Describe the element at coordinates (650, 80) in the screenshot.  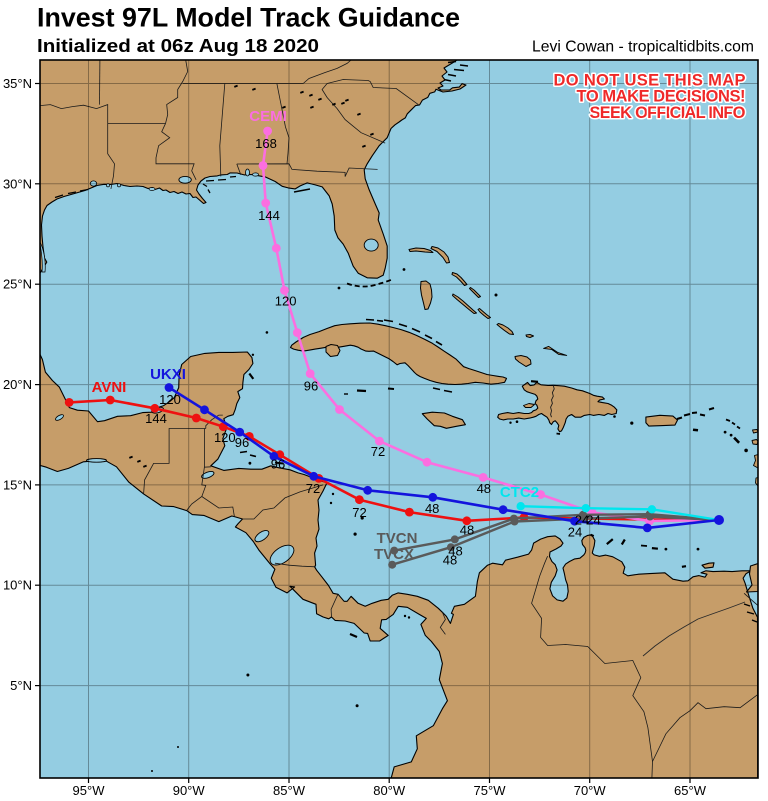
I see `svg-text: DO NOT USE THIS MAP` at that location.